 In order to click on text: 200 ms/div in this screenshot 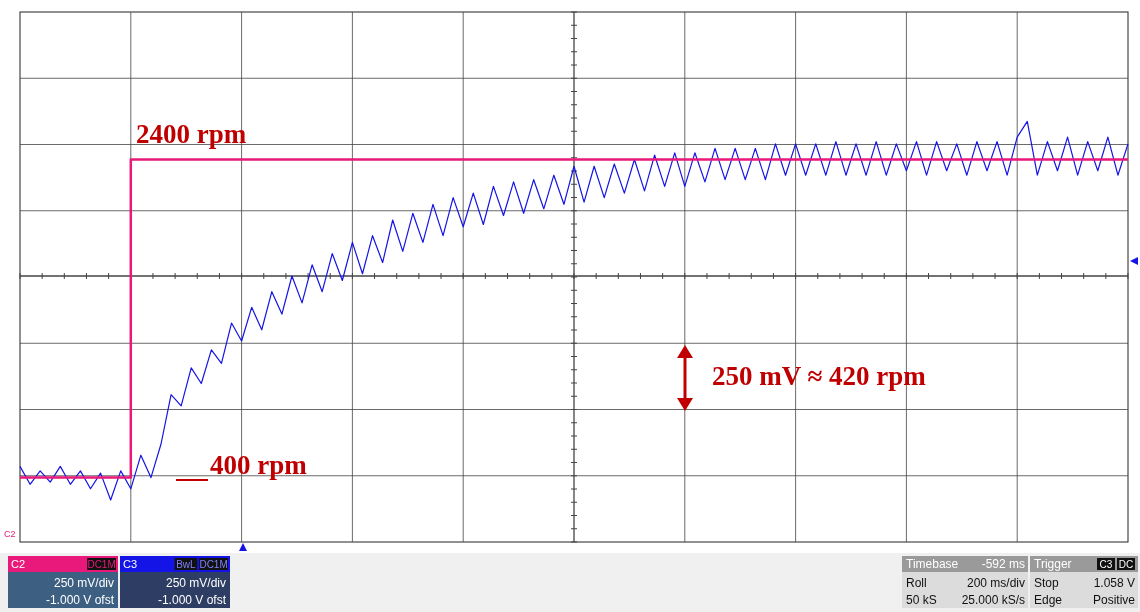, I will do `click(995, 583)`.